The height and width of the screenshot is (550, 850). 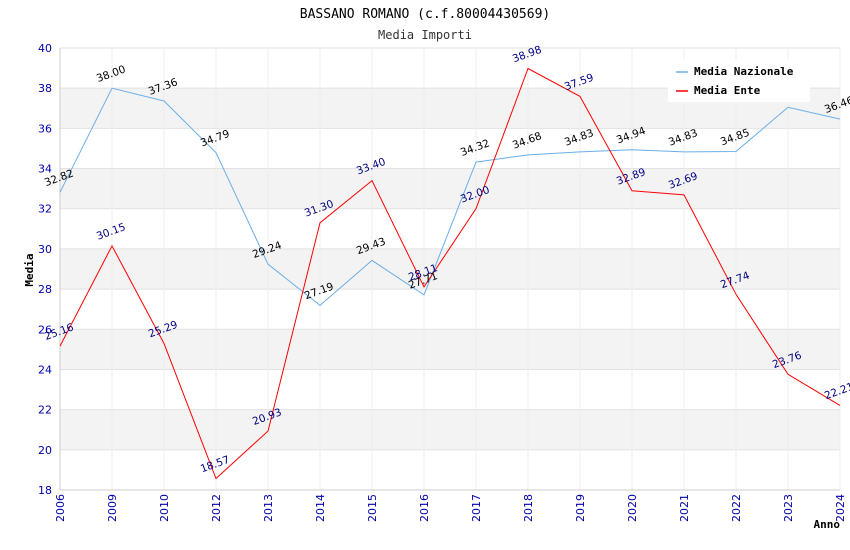 I want to click on x-tick-label: 2020, so click(x=632, y=508).